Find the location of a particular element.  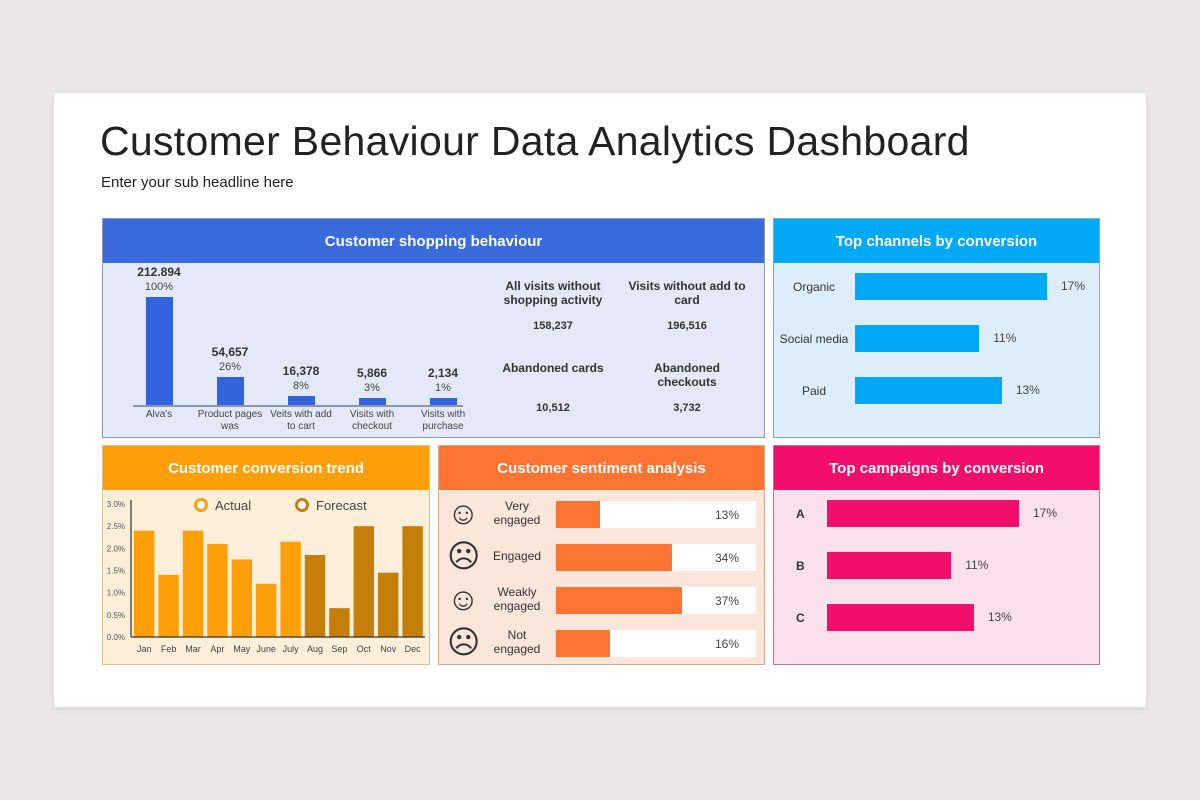

bar-percent: 1% is located at coordinates (443, 388).